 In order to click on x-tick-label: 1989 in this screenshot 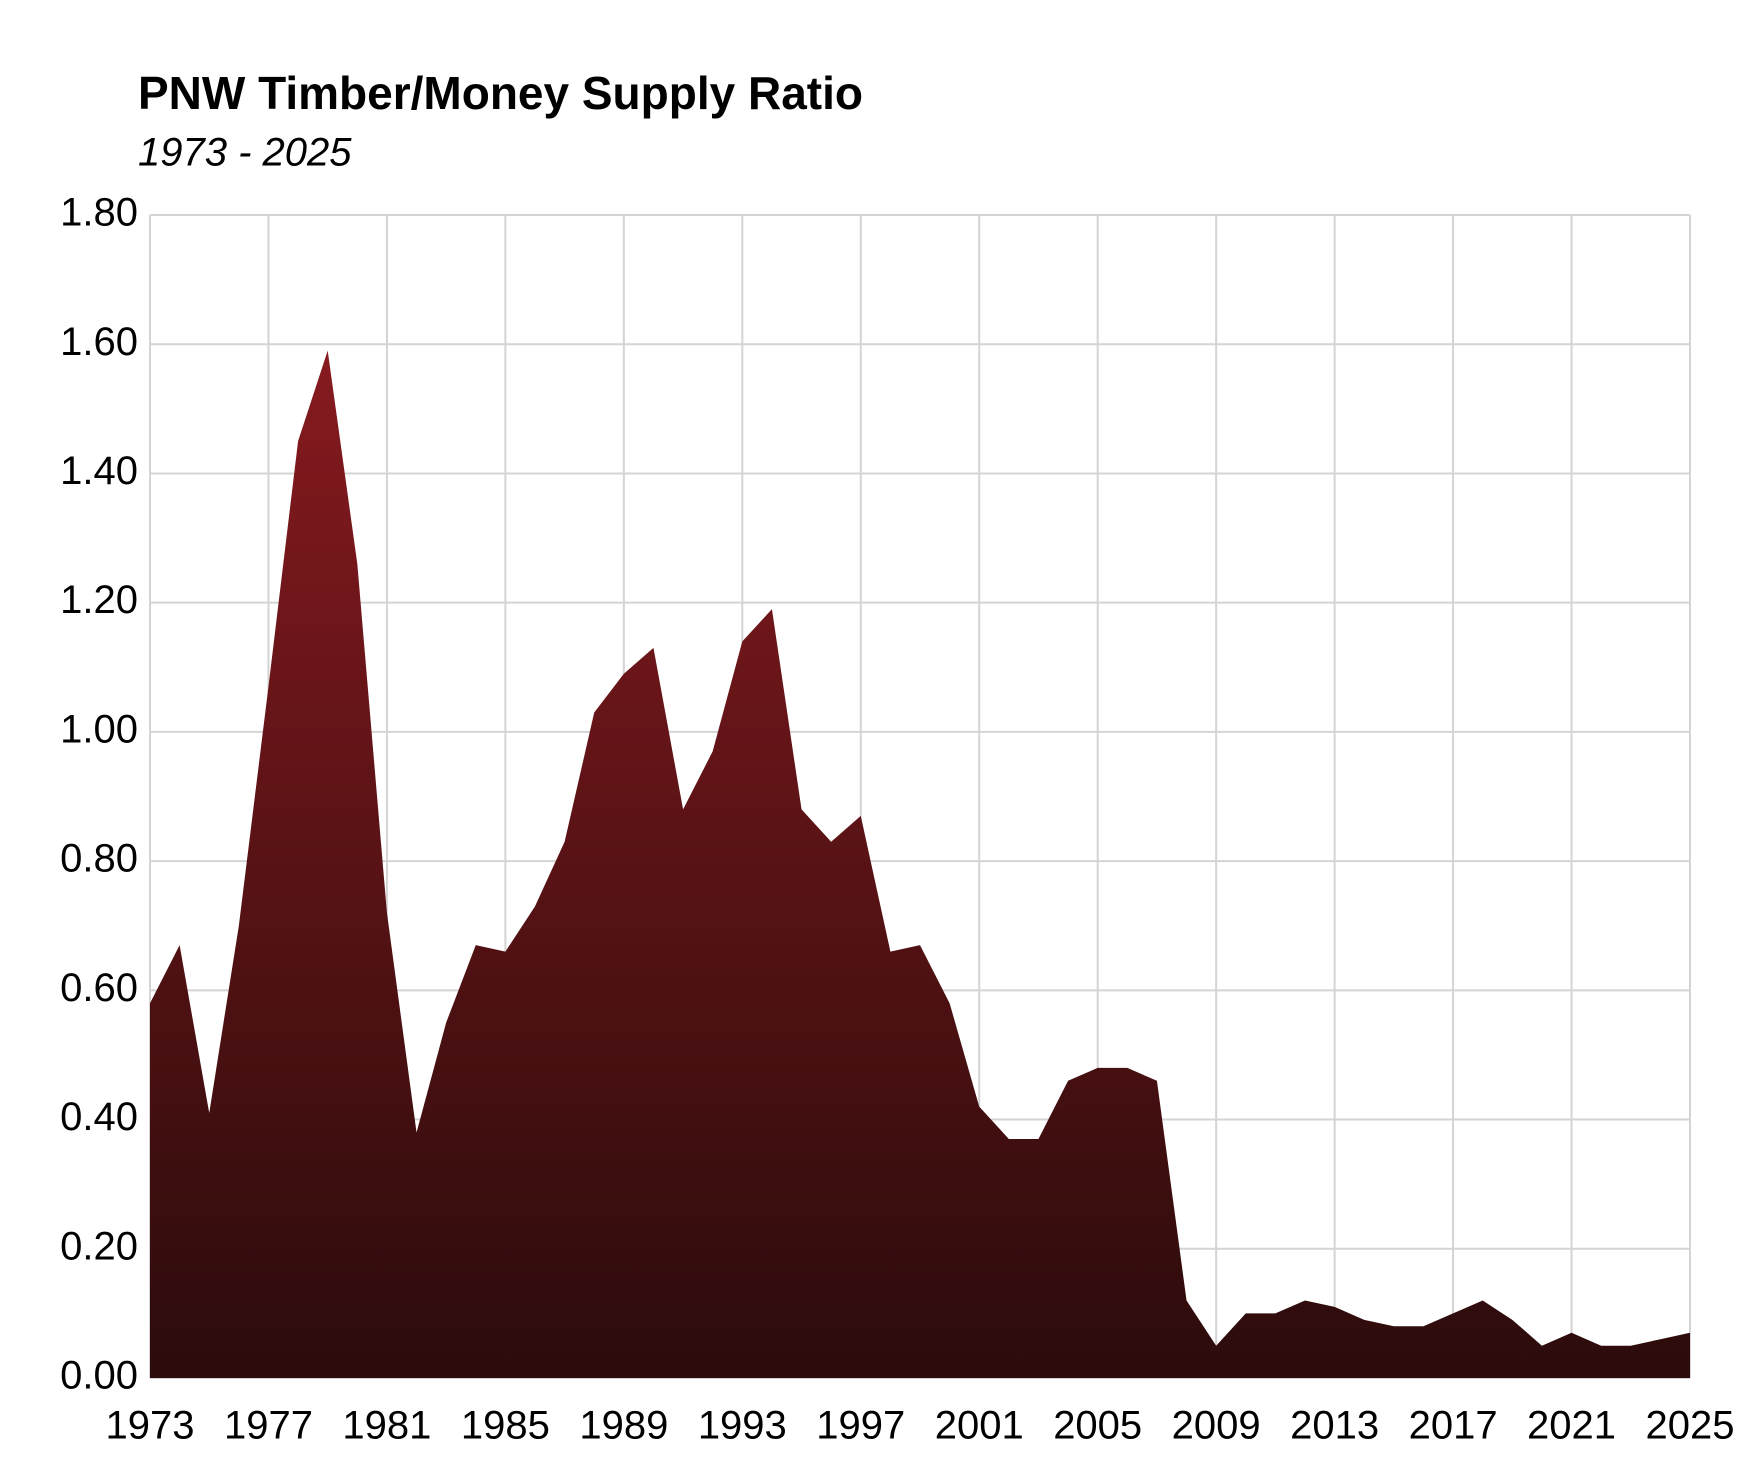, I will do `click(623, 1426)`.